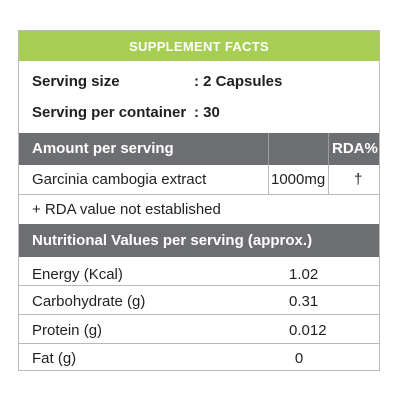 The image size is (400, 400). Describe the element at coordinates (77, 274) in the screenshot. I see `nutrient-name: Energy (Kcal)` at that location.